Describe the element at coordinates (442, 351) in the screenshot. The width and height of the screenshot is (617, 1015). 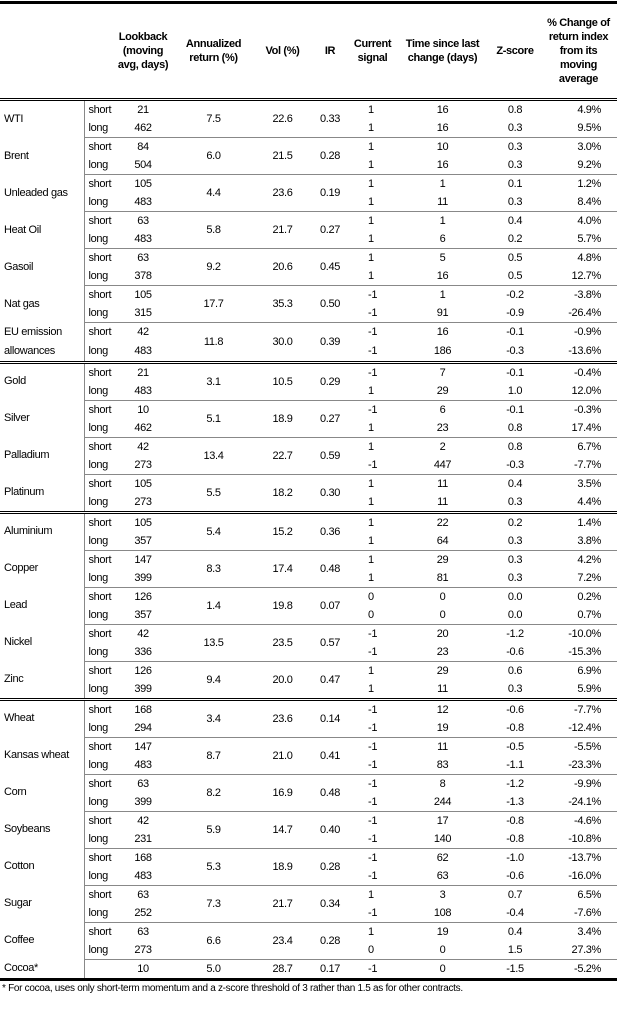
I see `time-since-change: 186` at that location.